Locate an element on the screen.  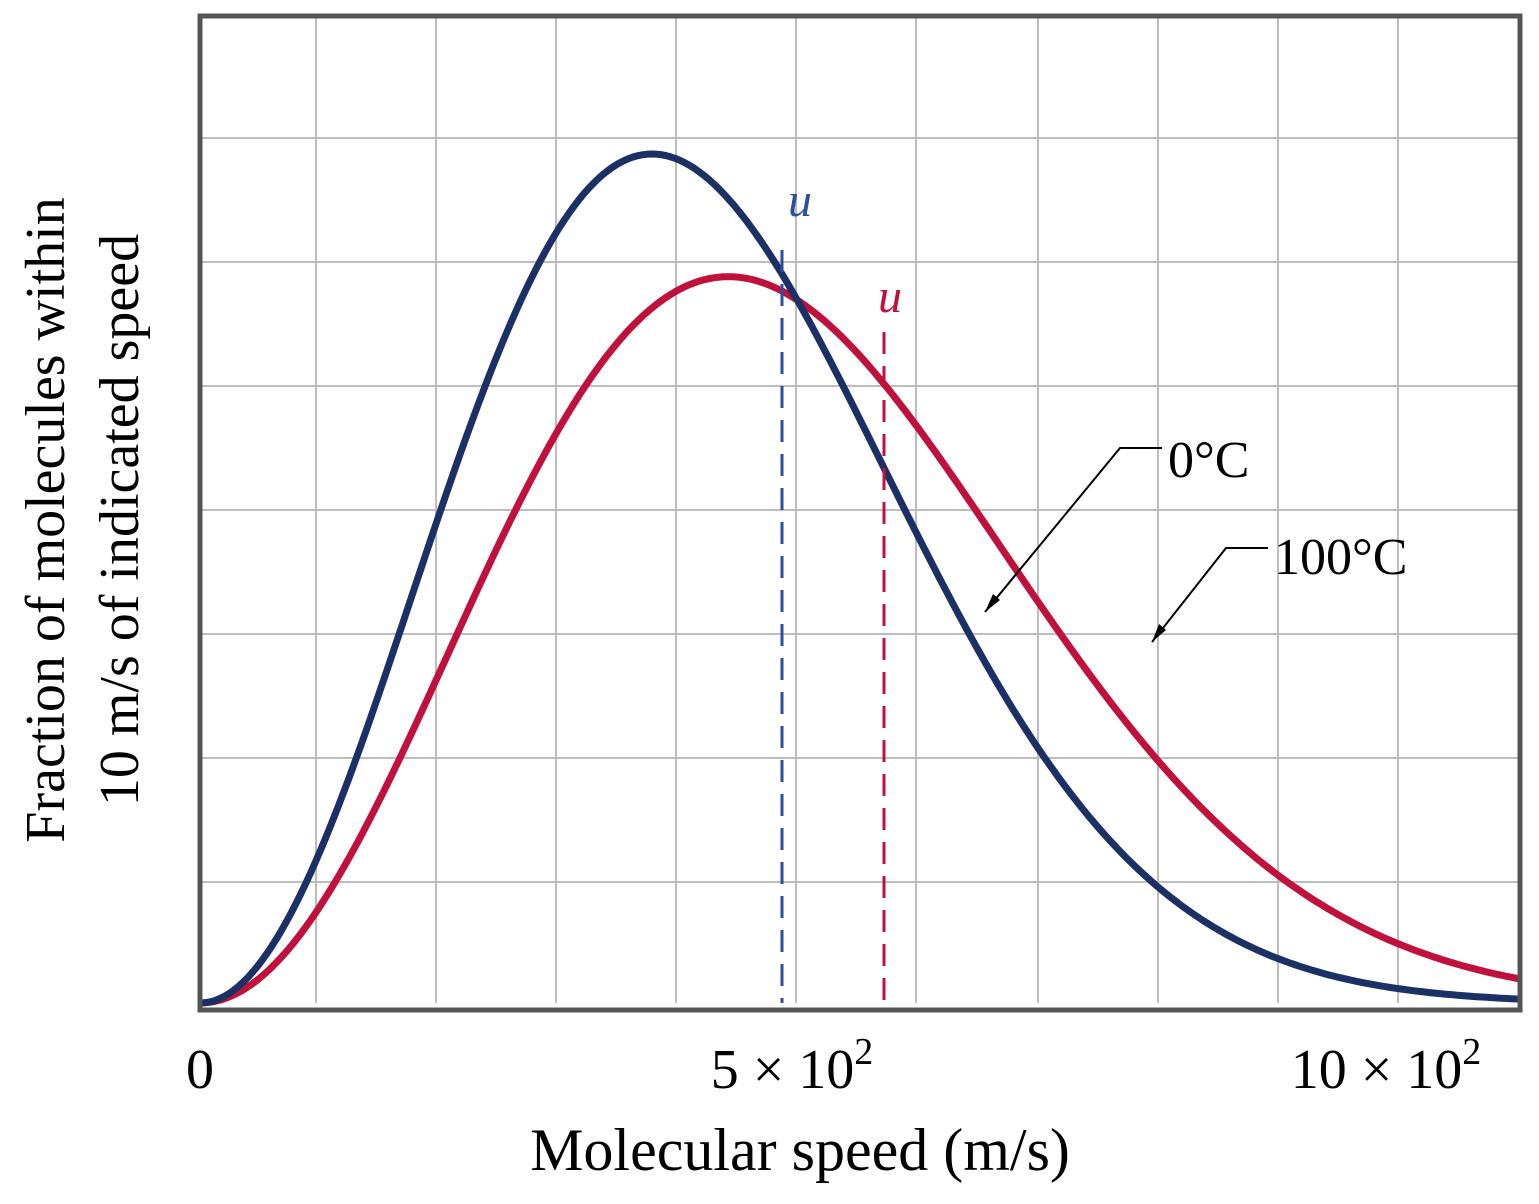
arrowhead-100c is located at coordinates (1159, 633).